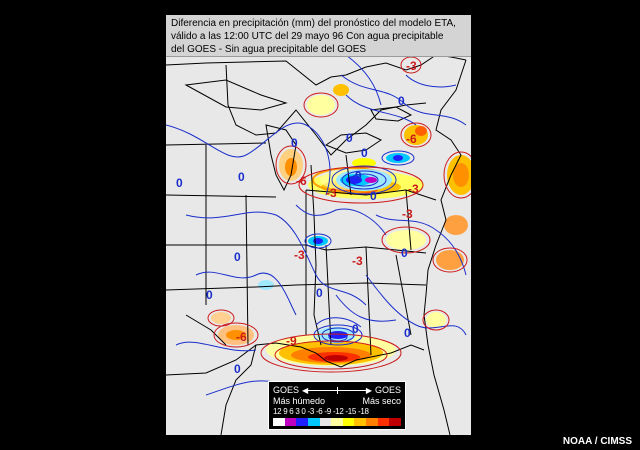  Describe the element at coordinates (337, 401) in the screenshot. I see `legend-subheader: Más húmedo Más seco` at that location.